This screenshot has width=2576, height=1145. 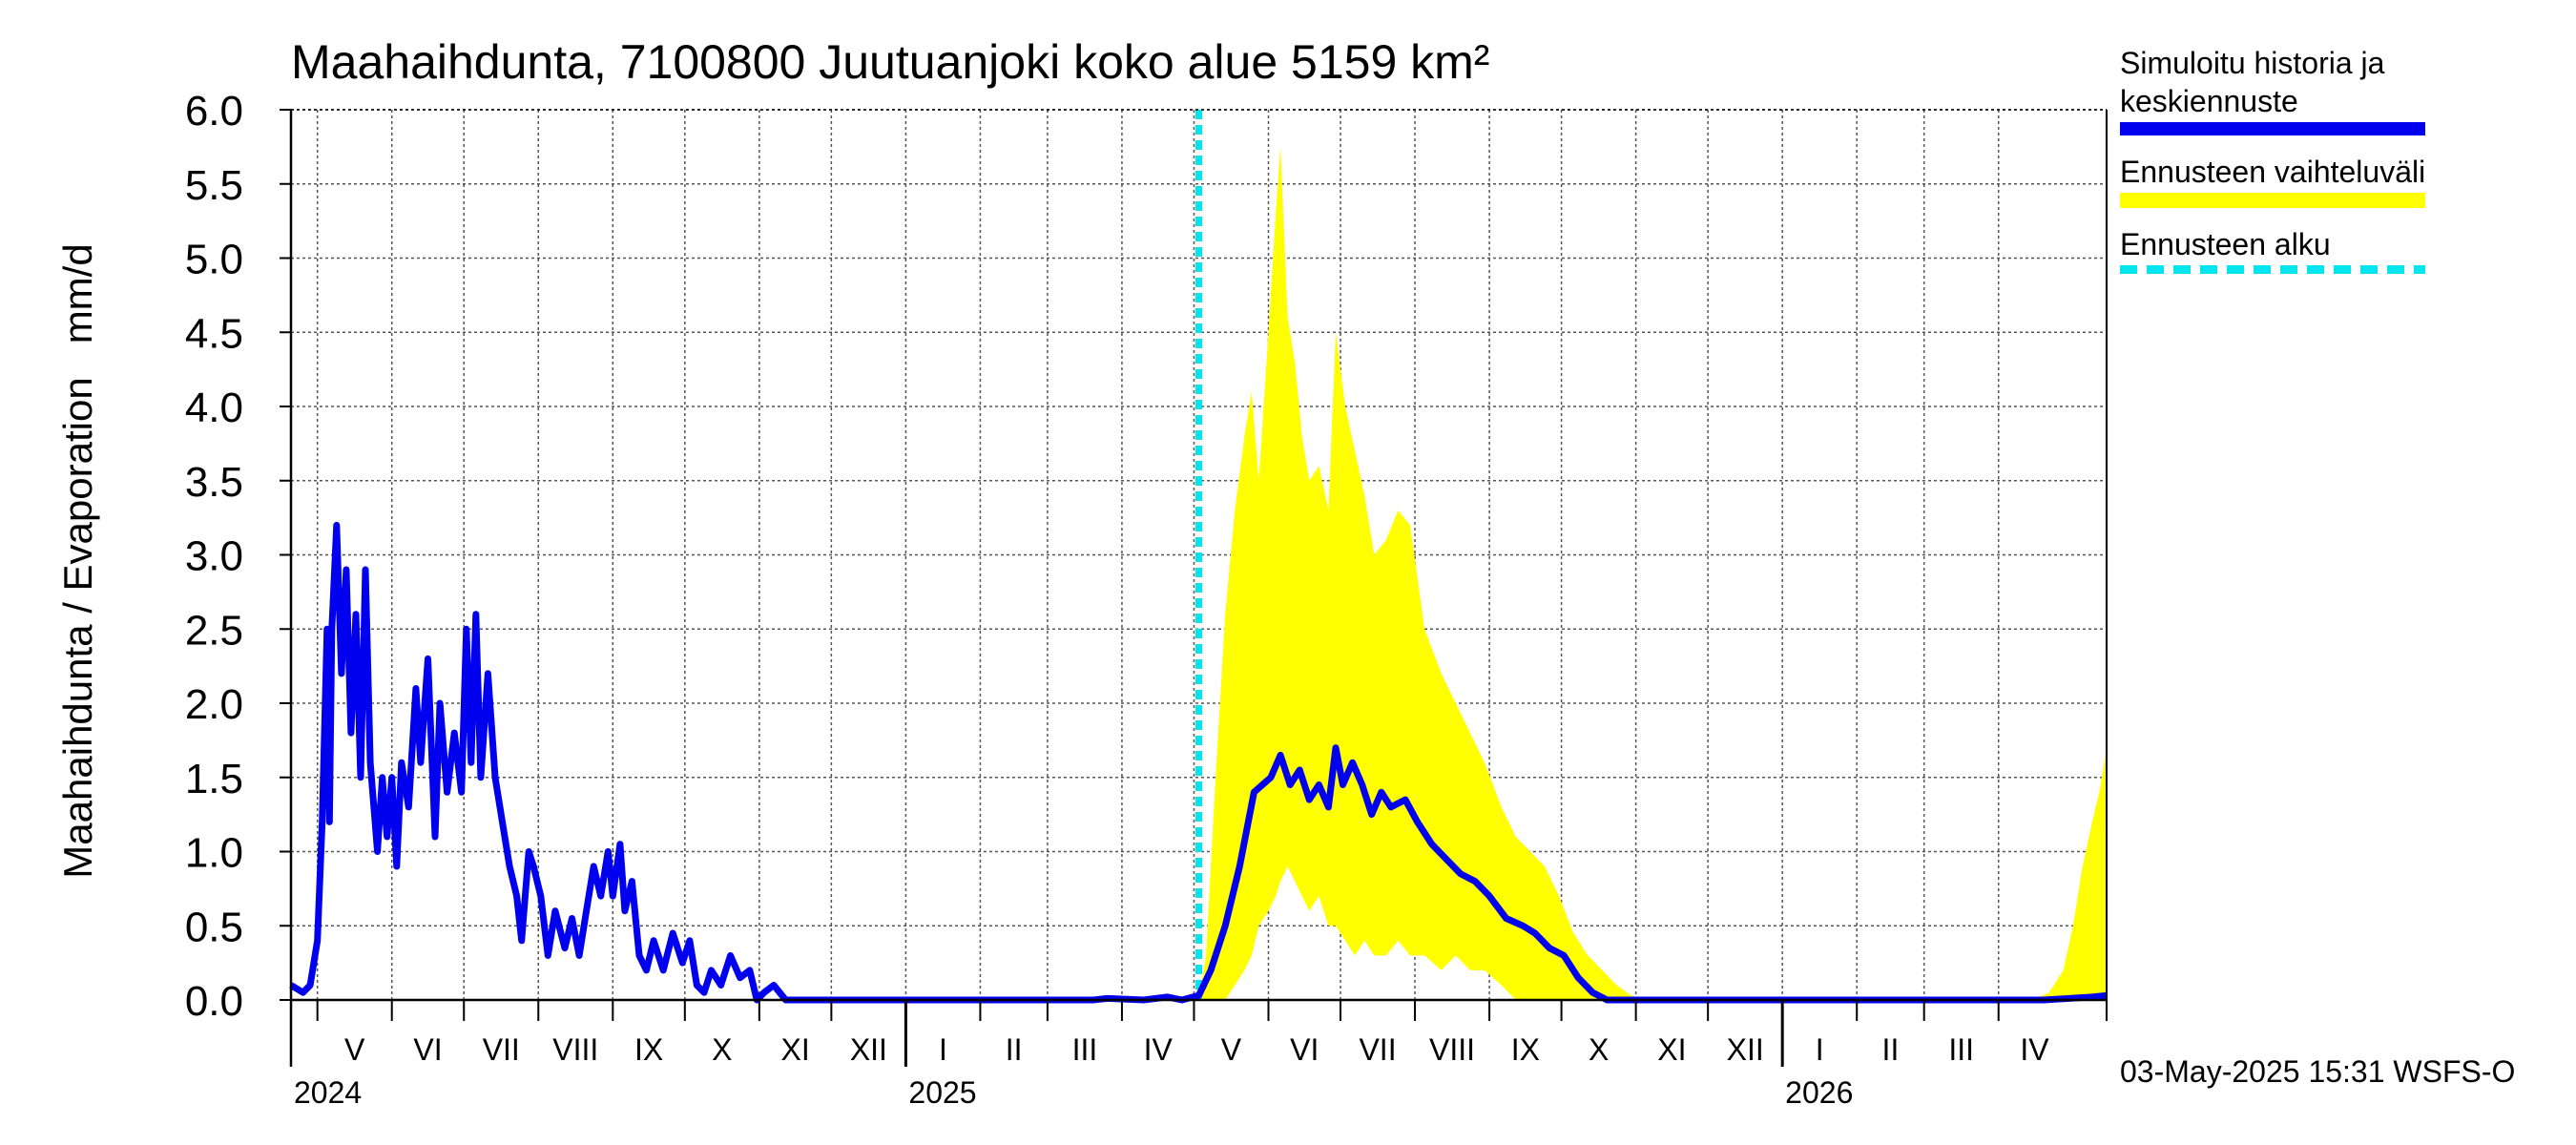 I want to click on legend-label-simulated-line1: Simuloitu historia ja, so click(x=2252, y=63).